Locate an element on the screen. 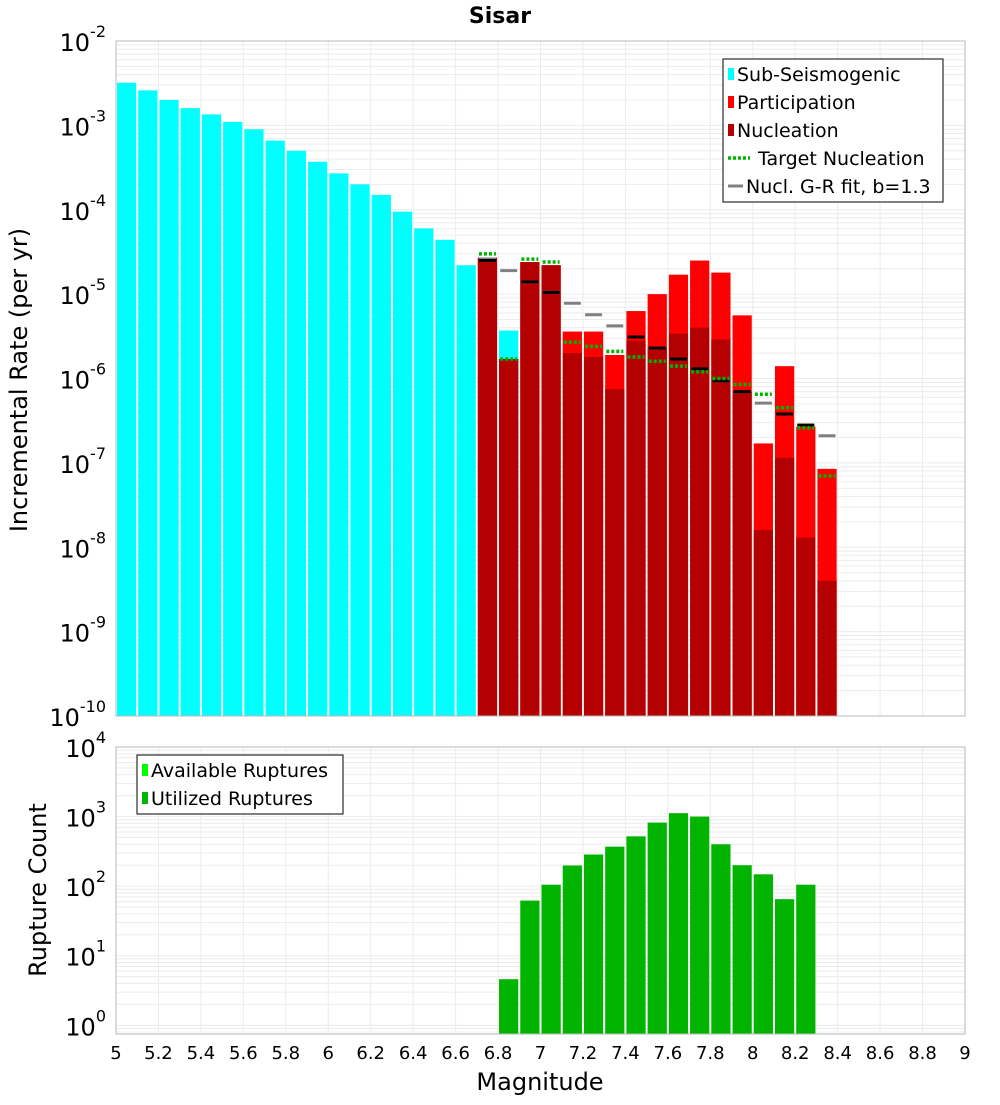  bottom-plot-bars is located at coordinates (657, 923).